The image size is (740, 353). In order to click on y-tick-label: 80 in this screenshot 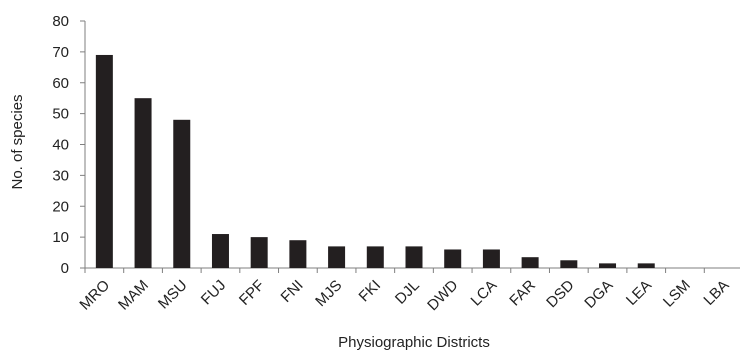, I will do `click(60, 21)`.